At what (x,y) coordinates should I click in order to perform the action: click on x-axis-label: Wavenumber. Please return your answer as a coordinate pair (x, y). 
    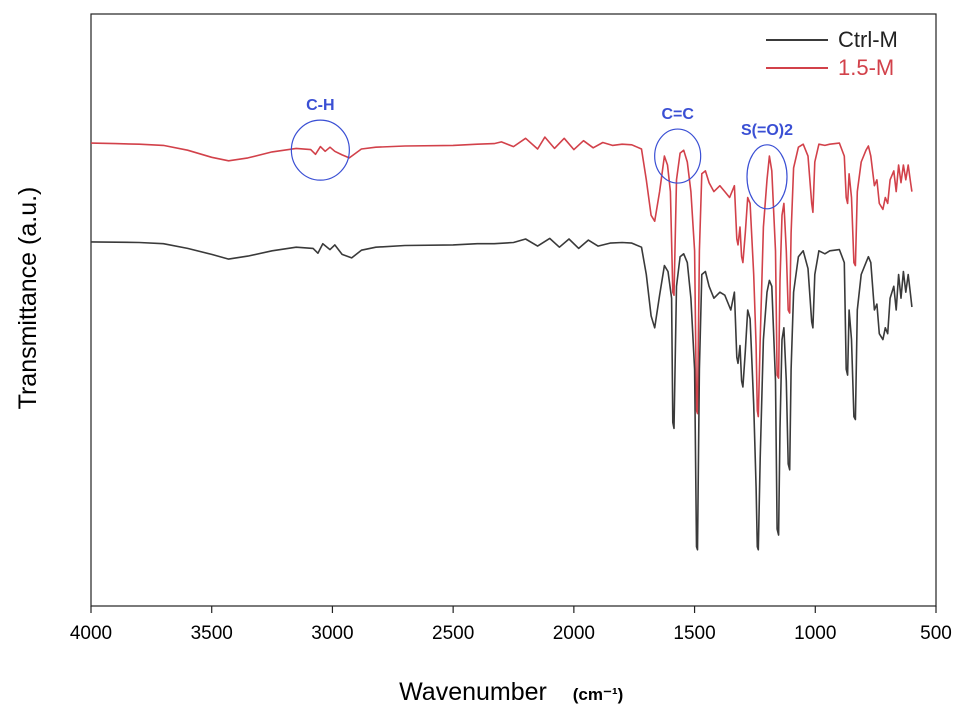
    Looking at the image, I should click on (473, 692).